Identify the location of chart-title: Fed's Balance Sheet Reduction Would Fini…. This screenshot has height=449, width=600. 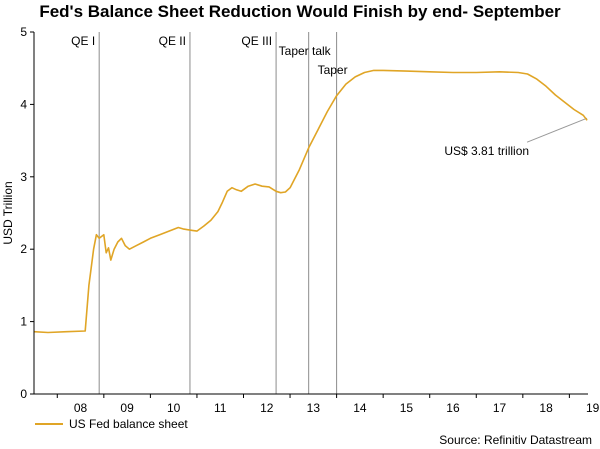
(300, 11).